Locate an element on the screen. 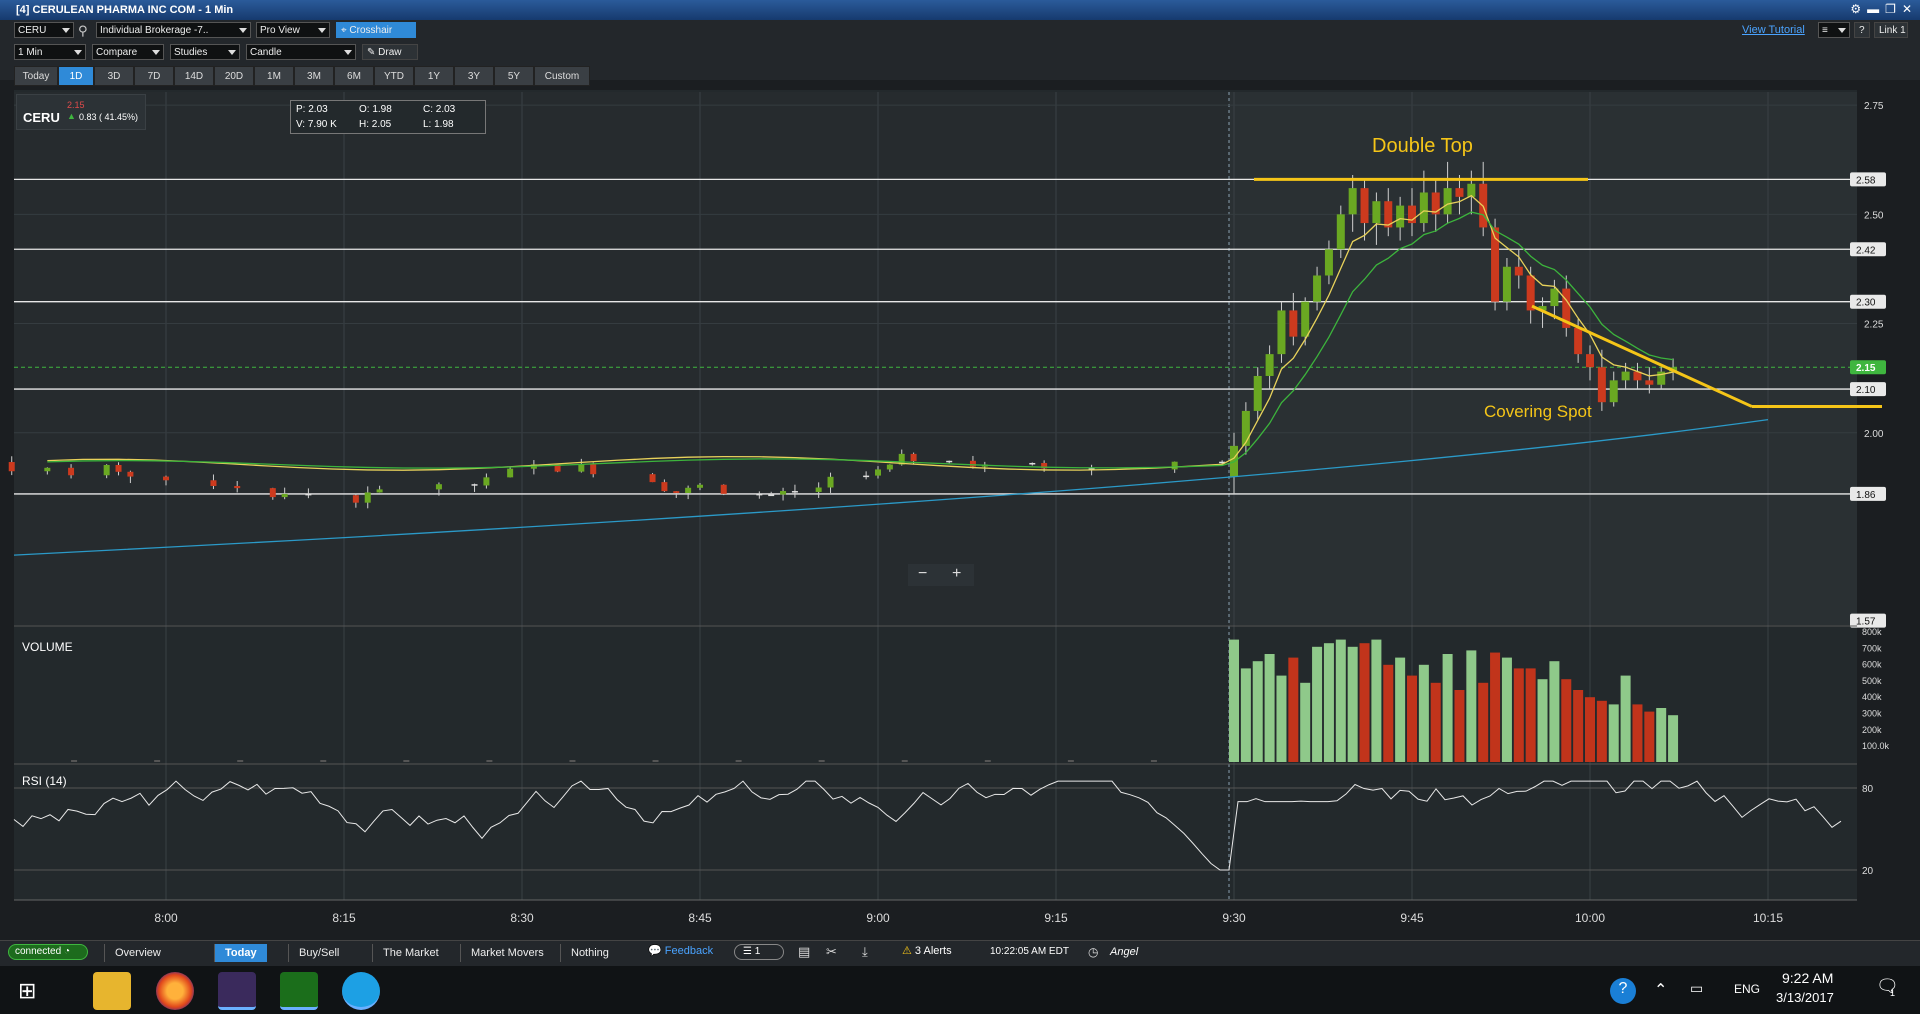  symbol-input: CERU is located at coordinates (44, 30).